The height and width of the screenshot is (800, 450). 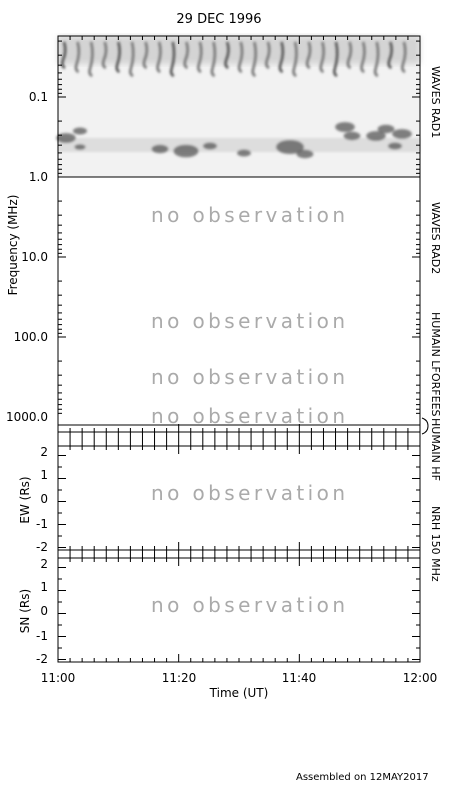 I want to click on y-tick-label-10-0: 10.0, so click(x=34, y=257).